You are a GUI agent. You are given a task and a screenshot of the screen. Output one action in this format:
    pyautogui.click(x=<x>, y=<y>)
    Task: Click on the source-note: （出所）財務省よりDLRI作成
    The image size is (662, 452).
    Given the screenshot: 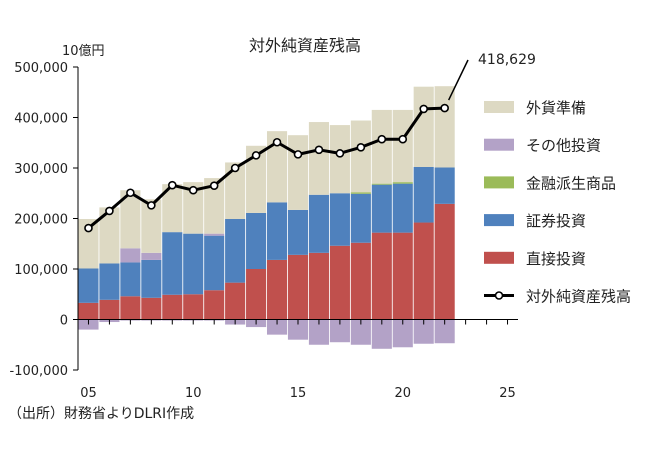 What is the action you would take?
    pyautogui.click(x=101, y=414)
    